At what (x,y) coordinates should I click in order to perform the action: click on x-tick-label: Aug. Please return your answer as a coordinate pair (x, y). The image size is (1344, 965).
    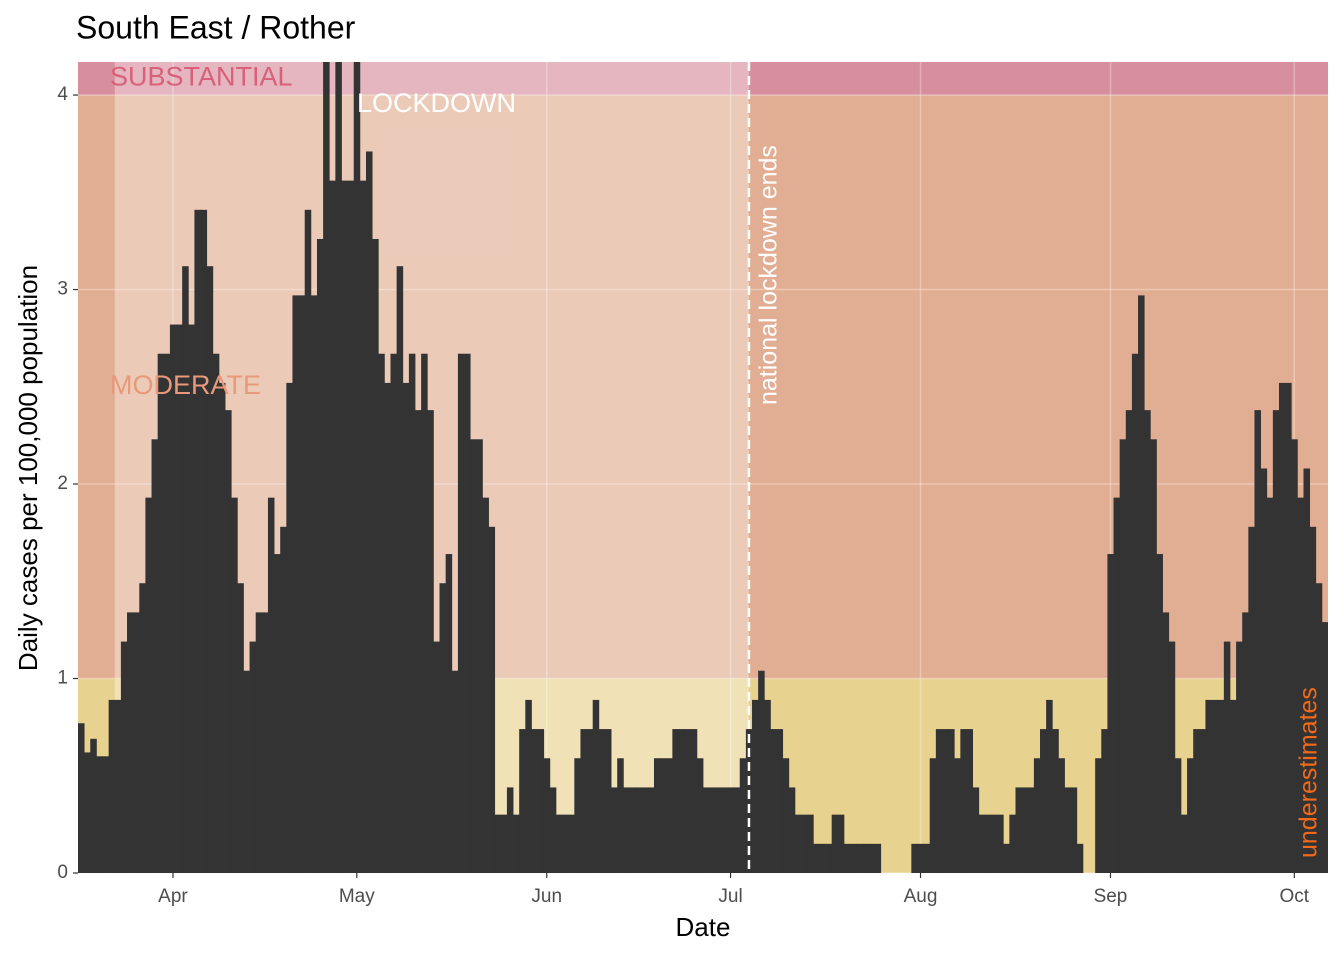
    Looking at the image, I should click on (921, 896).